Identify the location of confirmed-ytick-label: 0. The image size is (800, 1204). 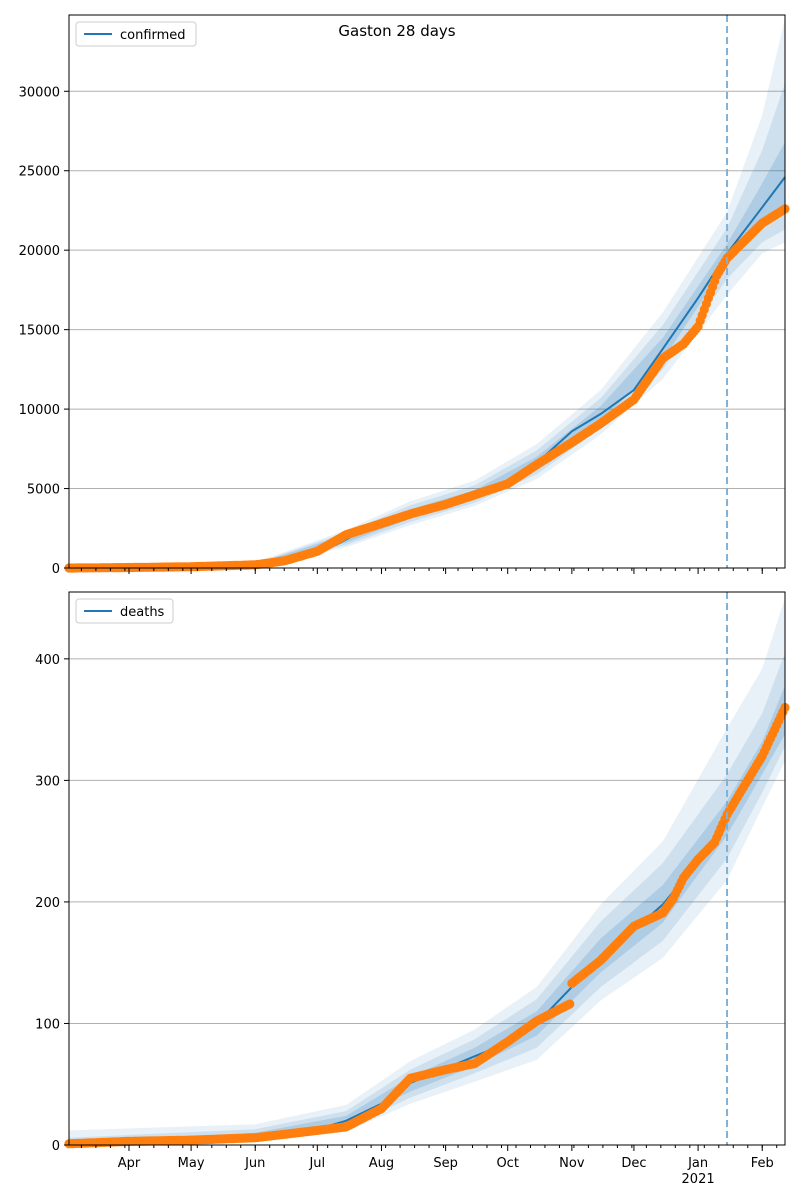
(56, 569).